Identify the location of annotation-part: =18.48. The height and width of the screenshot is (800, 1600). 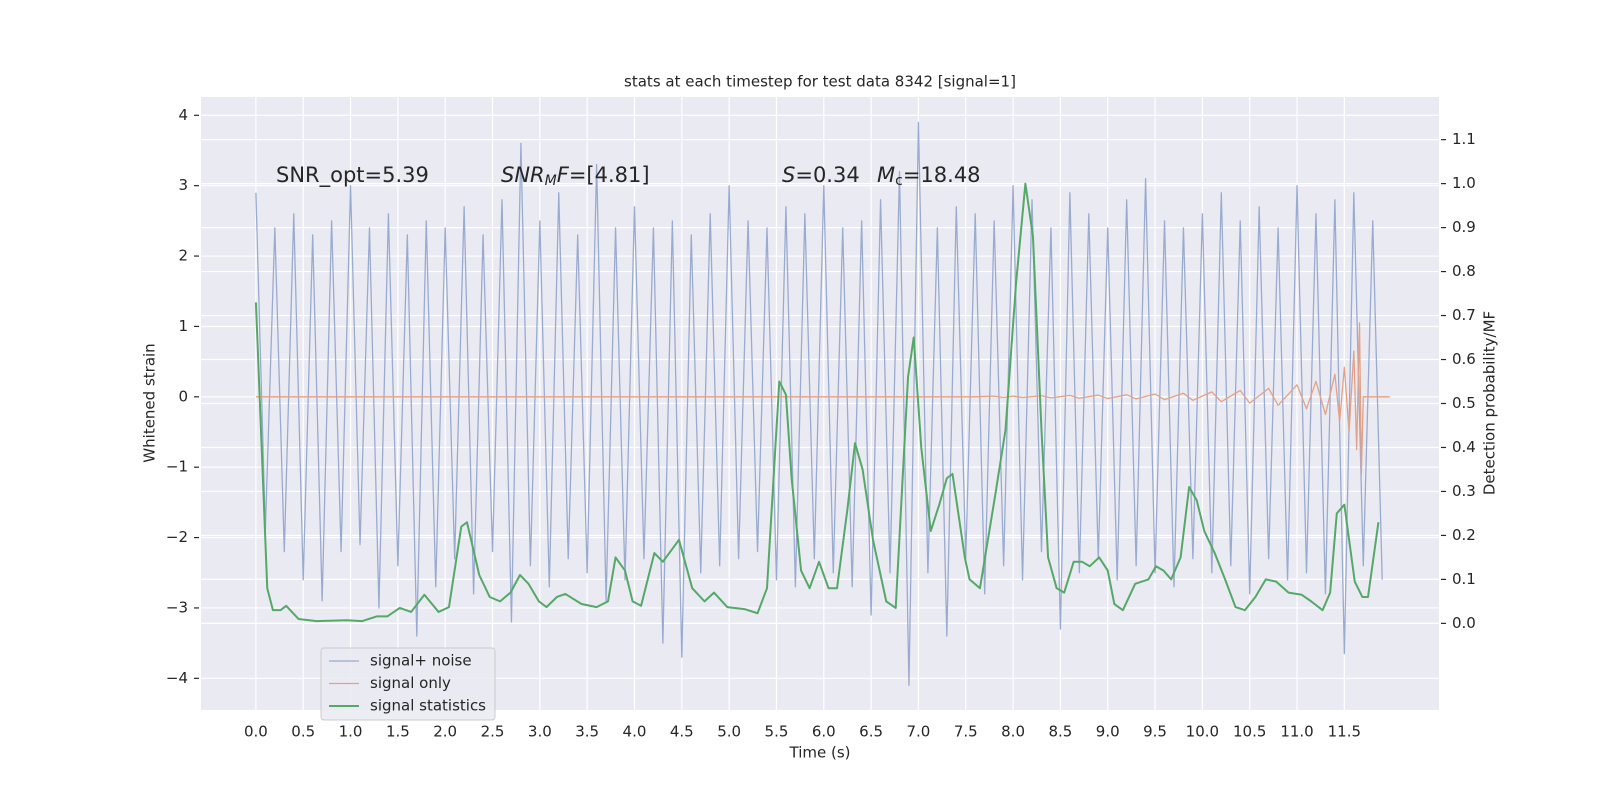
(942, 175).